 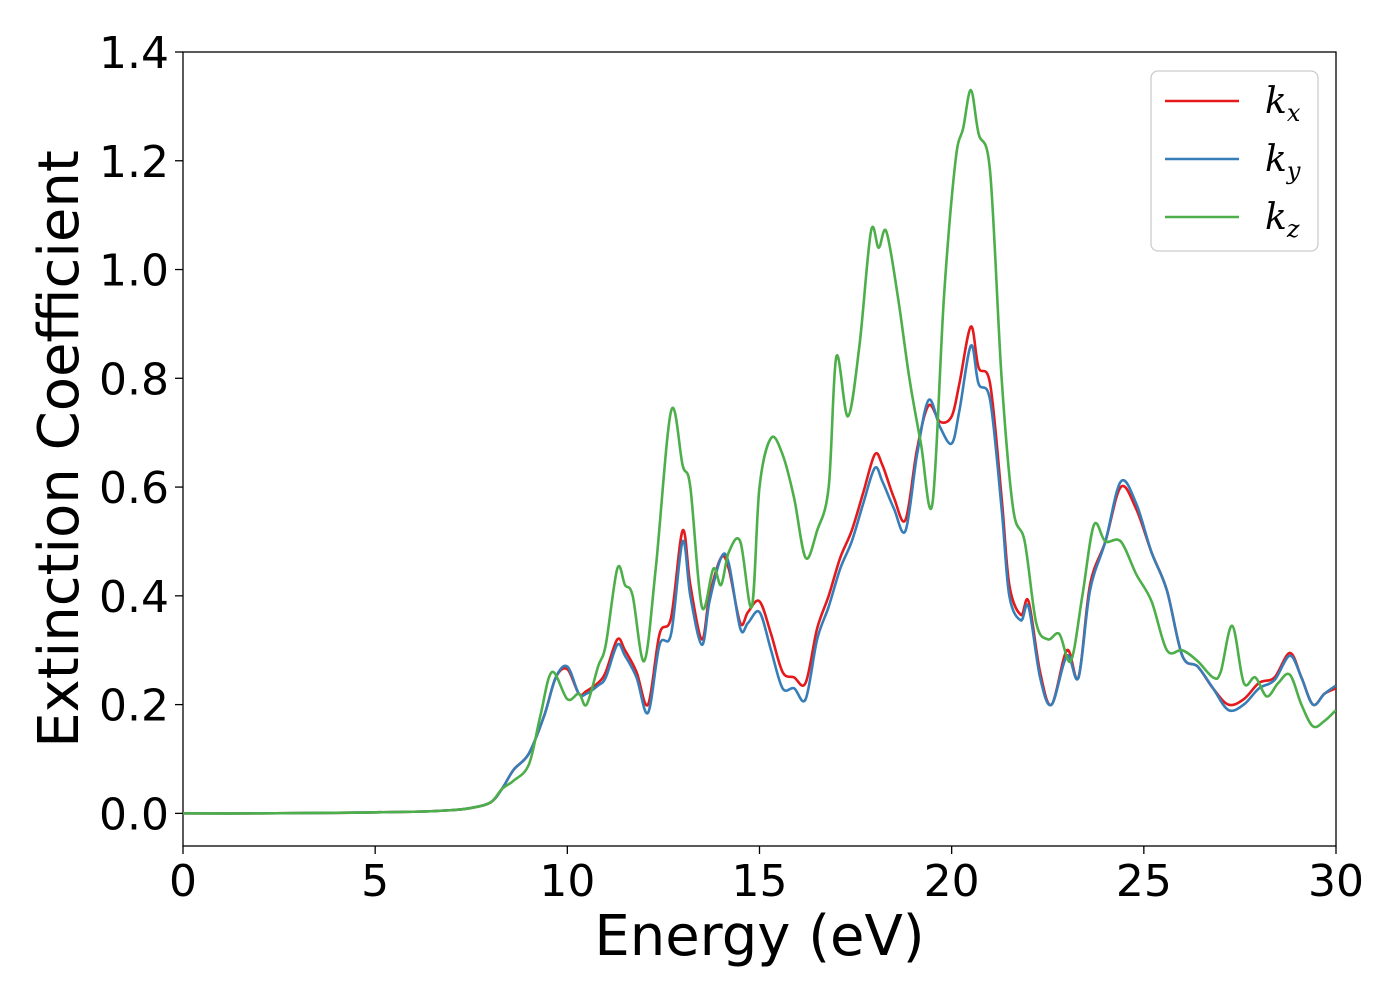 I want to click on x-tick-label: 10, so click(x=567, y=881).